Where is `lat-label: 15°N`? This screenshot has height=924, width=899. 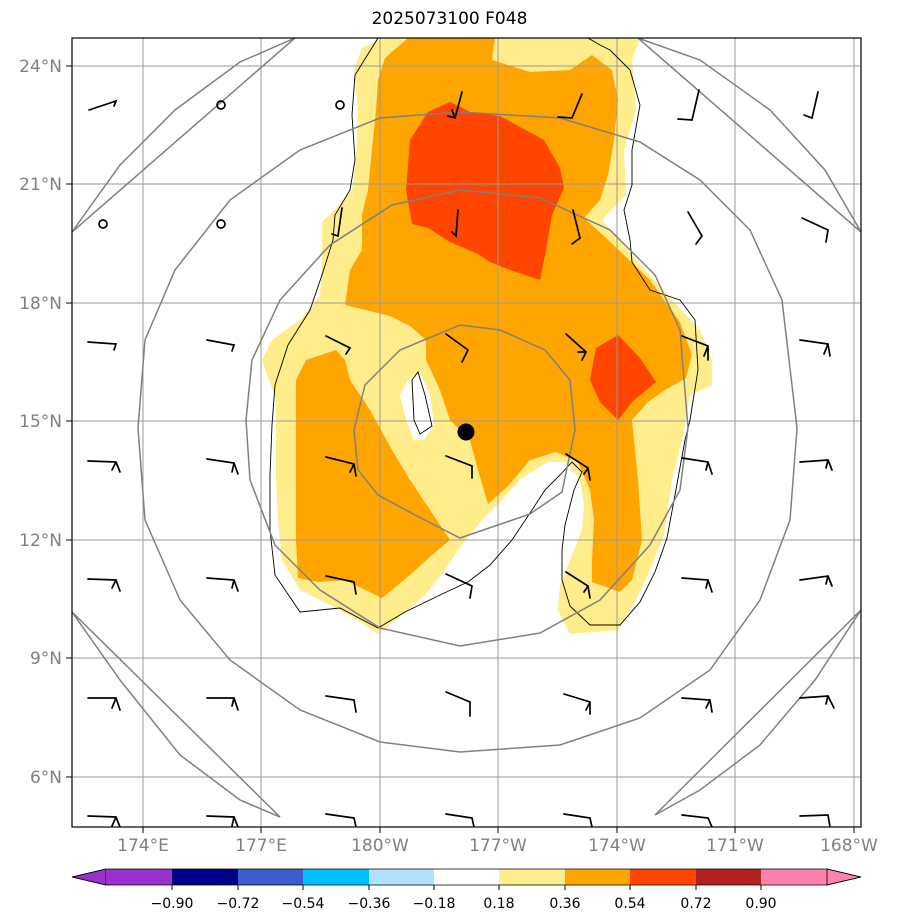 lat-label: 15°N is located at coordinates (40, 422).